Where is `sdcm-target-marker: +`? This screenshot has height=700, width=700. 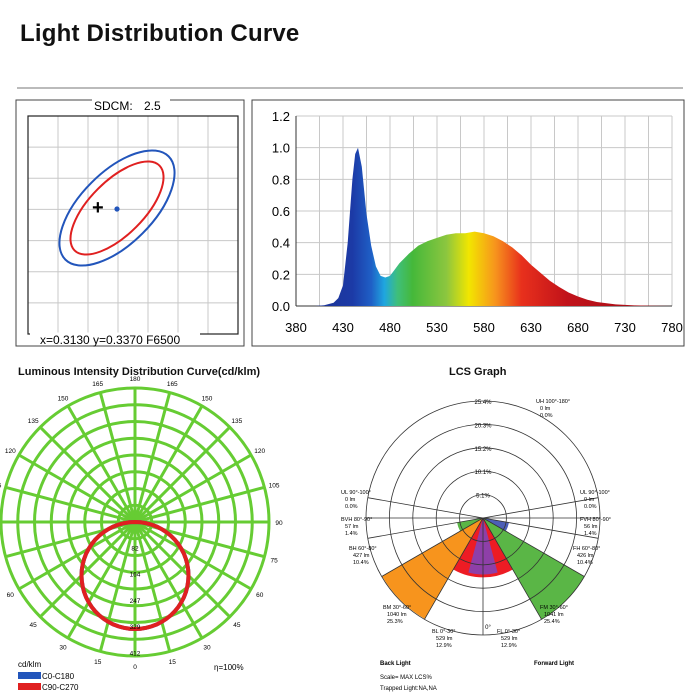 sdcm-target-marker: + is located at coordinates (98, 208).